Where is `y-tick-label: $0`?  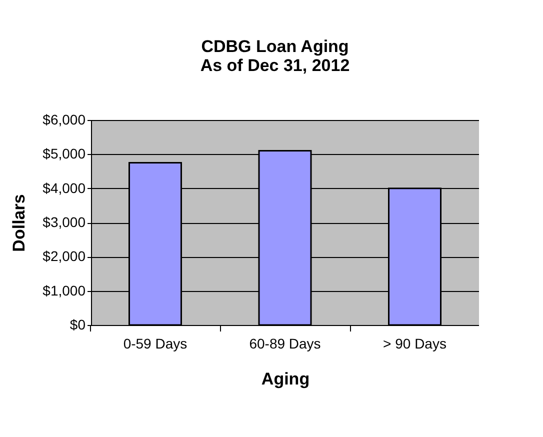
y-tick-label: $0 is located at coordinates (78, 324).